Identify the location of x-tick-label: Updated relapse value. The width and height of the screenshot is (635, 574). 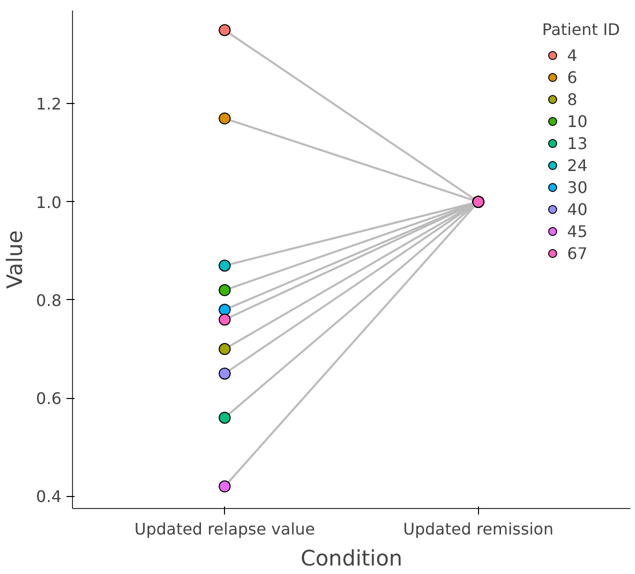
(225, 529).